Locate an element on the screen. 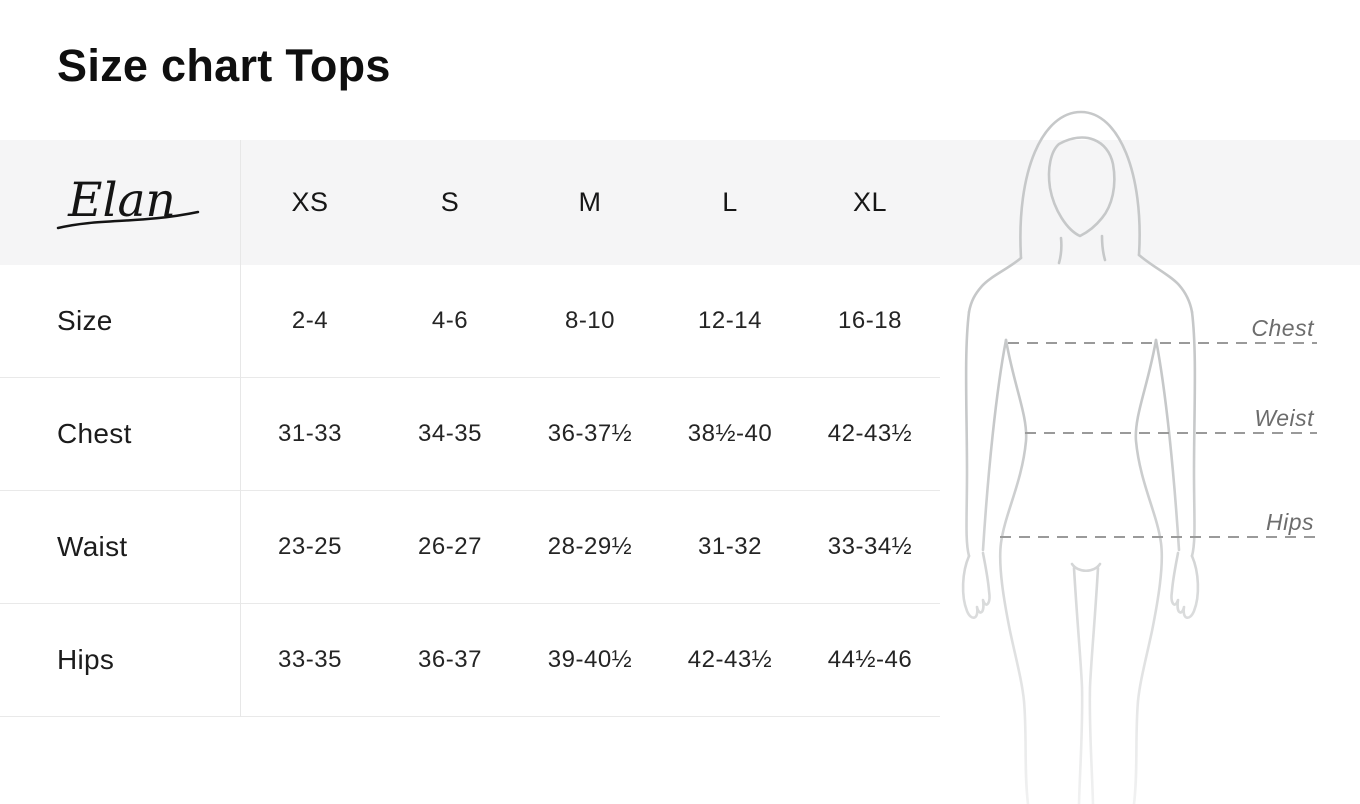 The height and width of the screenshot is (804, 1360). neck-right is located at coordinates (1103, 248).